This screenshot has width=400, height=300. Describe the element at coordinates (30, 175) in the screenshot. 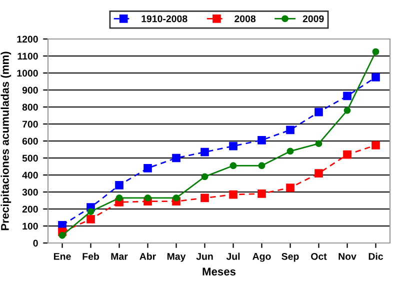

I see `y-tick-label: 400` at that location.